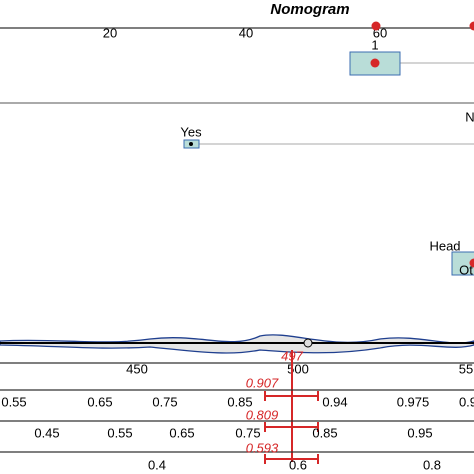 The width and height of the screenshot is (474, 474). Describe the element at coordinates (374, 44) in the screenshot. I see `label: 1` at that location.